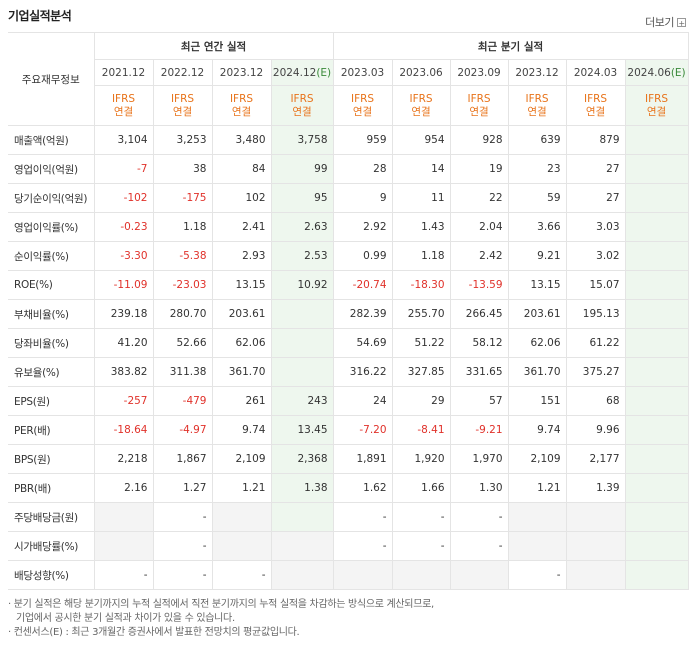  Describe the element at coordinates (51, 546) in the screenshot. I see `row-label: 시가배당률(%)` at that location.